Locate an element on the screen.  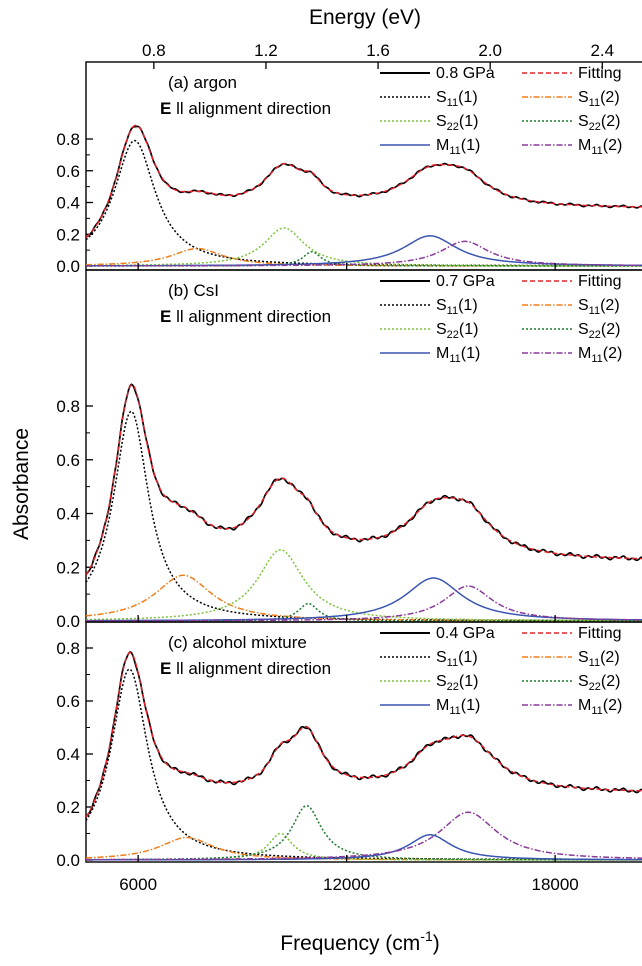
x-axis-title-close: ) is located at coordinates (436, 943).